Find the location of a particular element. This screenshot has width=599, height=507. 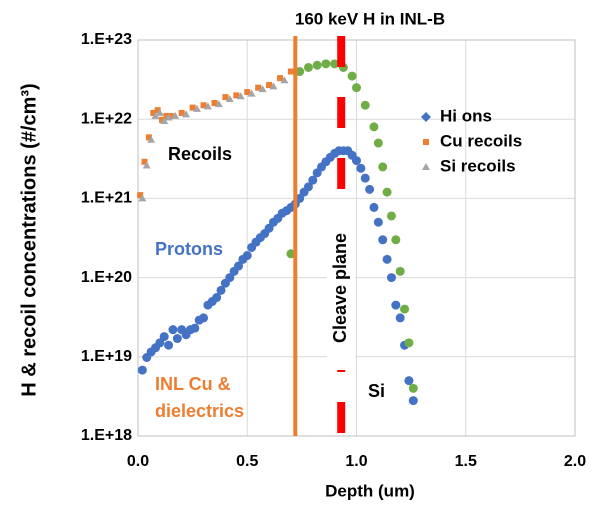

annotation: Cleave plane is located at coordinates (340, 288).